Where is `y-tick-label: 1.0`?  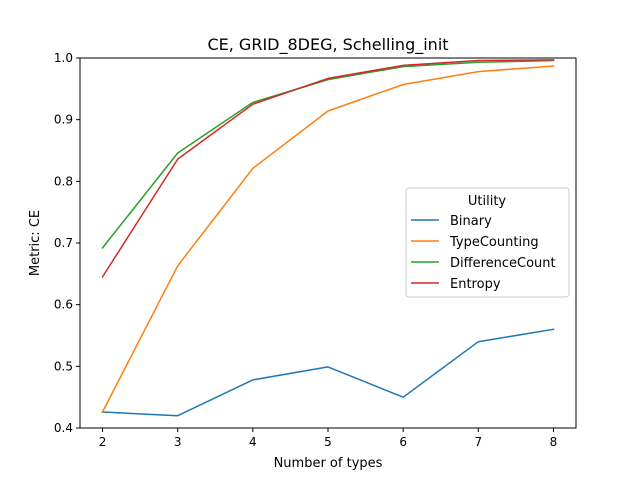
y-tick-label: 1.0 is located at coordinates (63, 58).